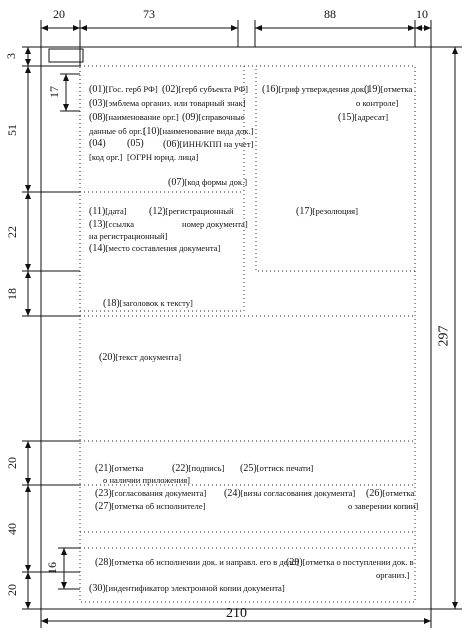 The image size is (474, 632). Describe the element at coordinates (12, 529) in the screenshot. I see `dim-left-40: 40` at that location.